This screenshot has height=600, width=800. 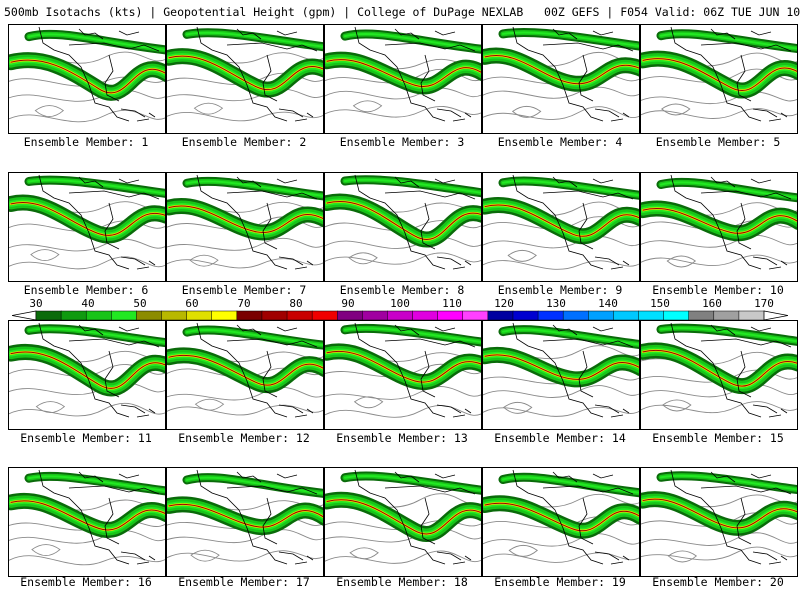 I want to click on colorbar-arrow-right, so click(x=775, y=315).